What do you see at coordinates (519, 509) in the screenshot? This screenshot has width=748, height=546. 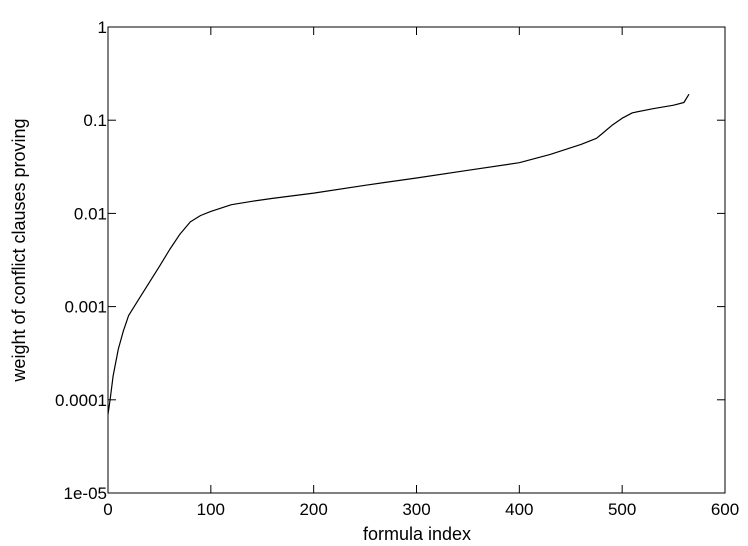 I see `x-tick-label: 400` at bounding box center [519, 509].